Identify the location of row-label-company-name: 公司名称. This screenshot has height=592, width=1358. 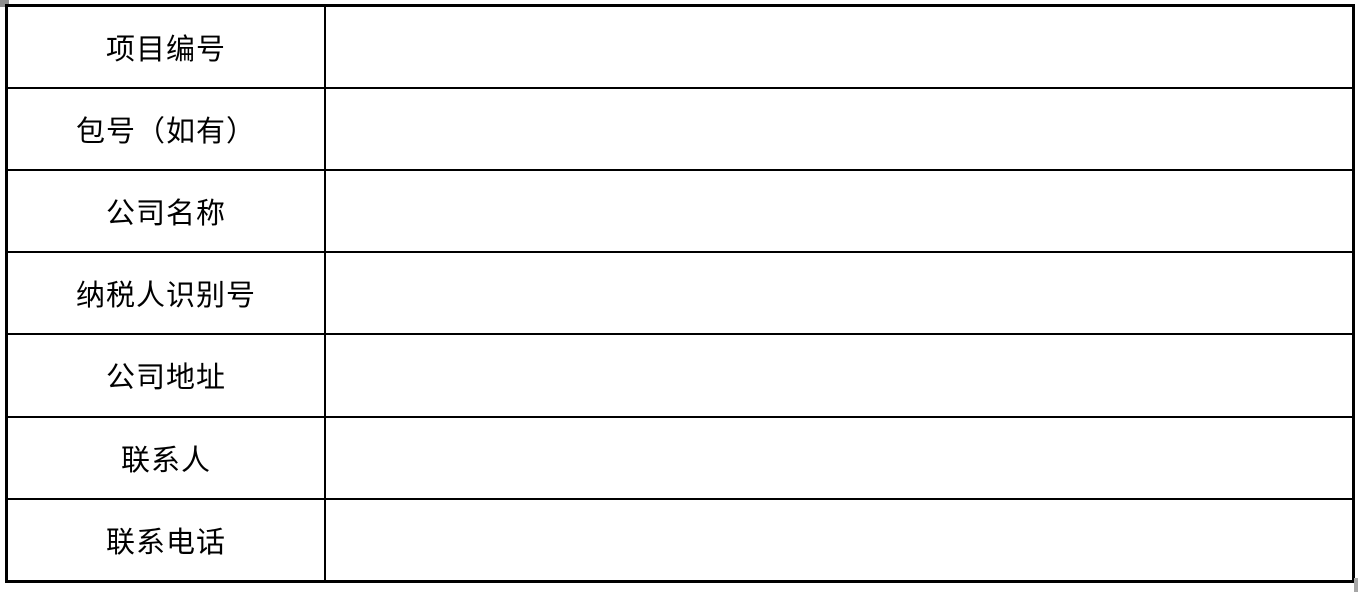
(165, 211).